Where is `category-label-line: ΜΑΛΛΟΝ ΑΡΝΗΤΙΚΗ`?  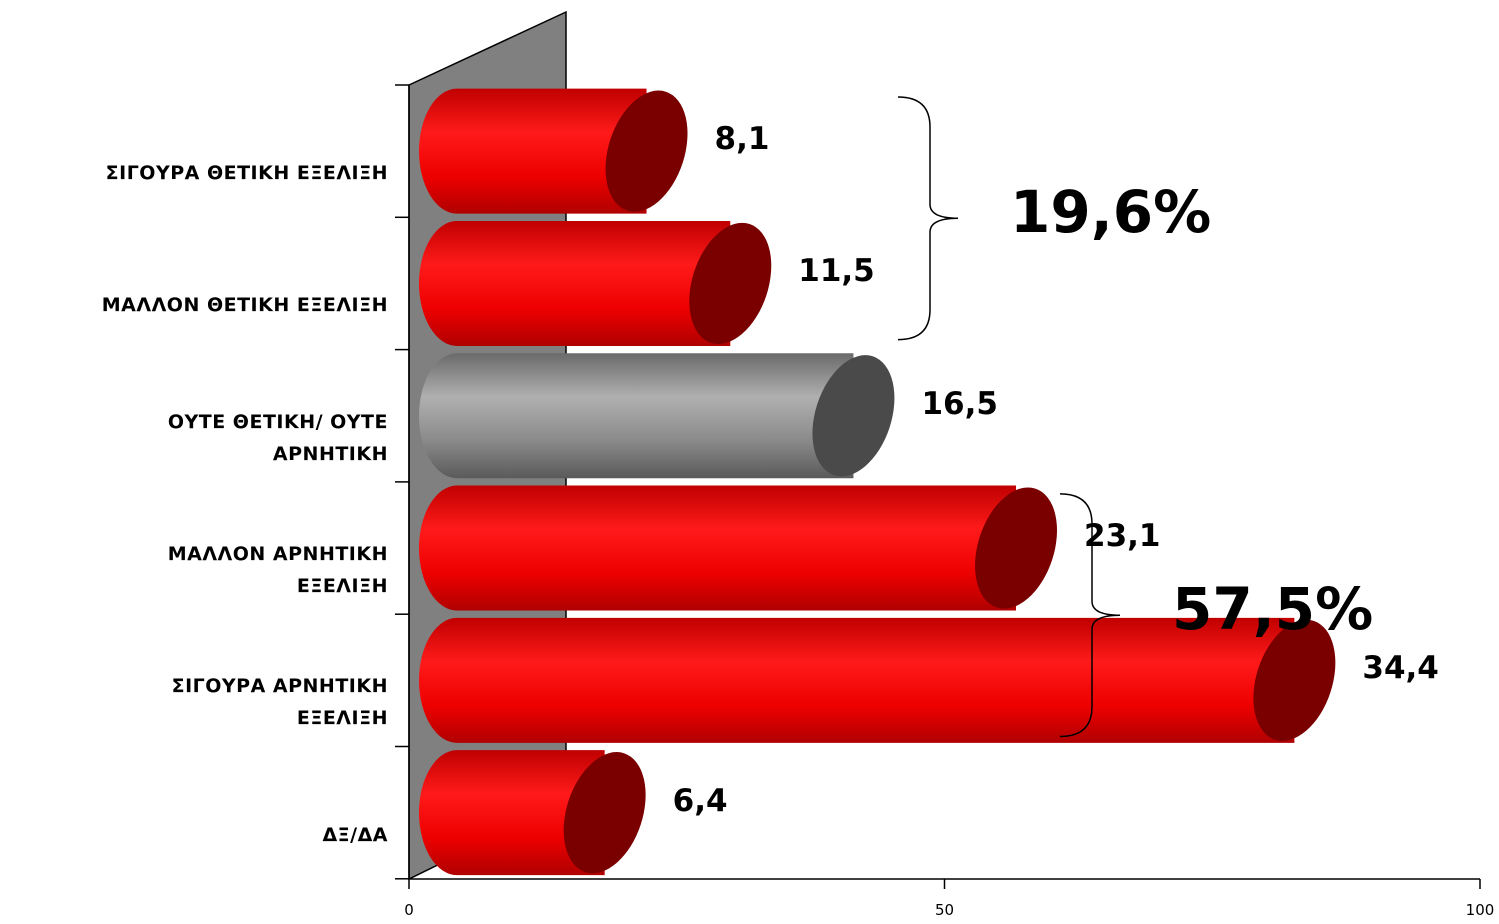 category-label-line: ΜΑΛΛΟΝ ΑΡΝΗΤΙΚΗ is located at coordinates (277, 554).